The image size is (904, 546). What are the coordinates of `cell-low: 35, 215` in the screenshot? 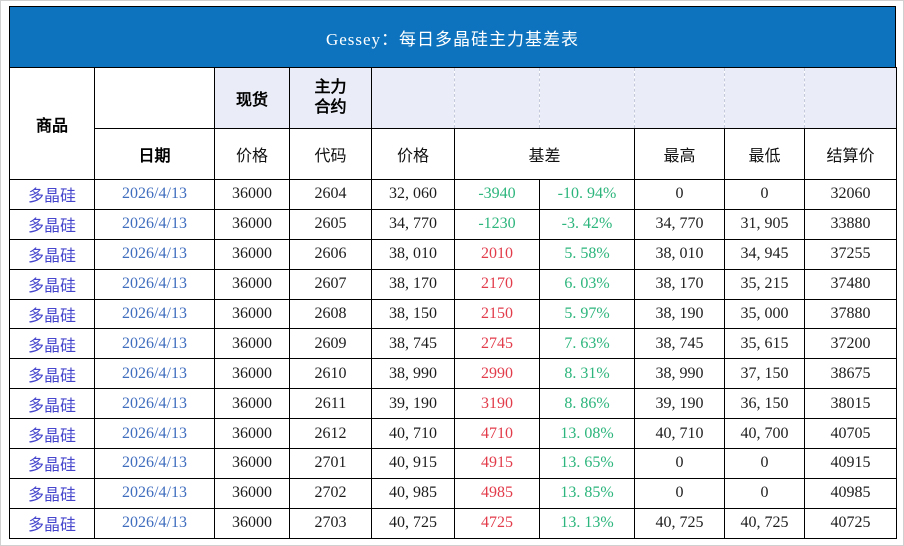 It's located at (764, 284).